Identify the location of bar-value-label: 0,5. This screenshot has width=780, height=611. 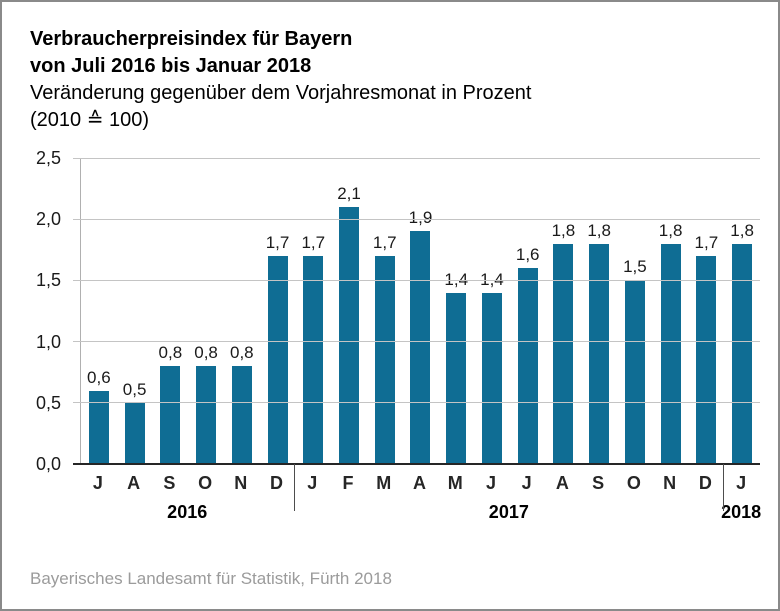
(134, 389).